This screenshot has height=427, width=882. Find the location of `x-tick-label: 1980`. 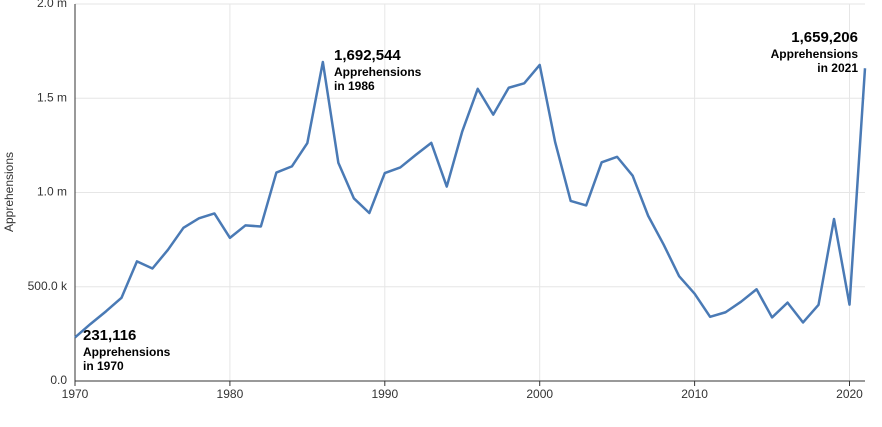

x-tick-label: 1980 is located at coordinates (230, 394).